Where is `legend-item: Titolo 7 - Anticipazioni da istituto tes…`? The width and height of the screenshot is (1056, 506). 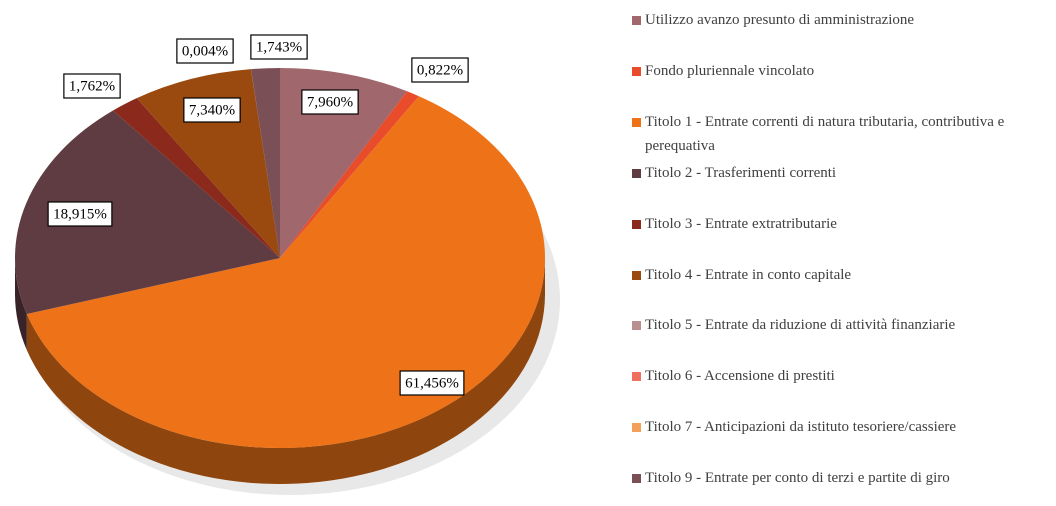 legend-item: Titolo 7 - Anticipazioni da istituto tes… is located at coordinates (840, 427).